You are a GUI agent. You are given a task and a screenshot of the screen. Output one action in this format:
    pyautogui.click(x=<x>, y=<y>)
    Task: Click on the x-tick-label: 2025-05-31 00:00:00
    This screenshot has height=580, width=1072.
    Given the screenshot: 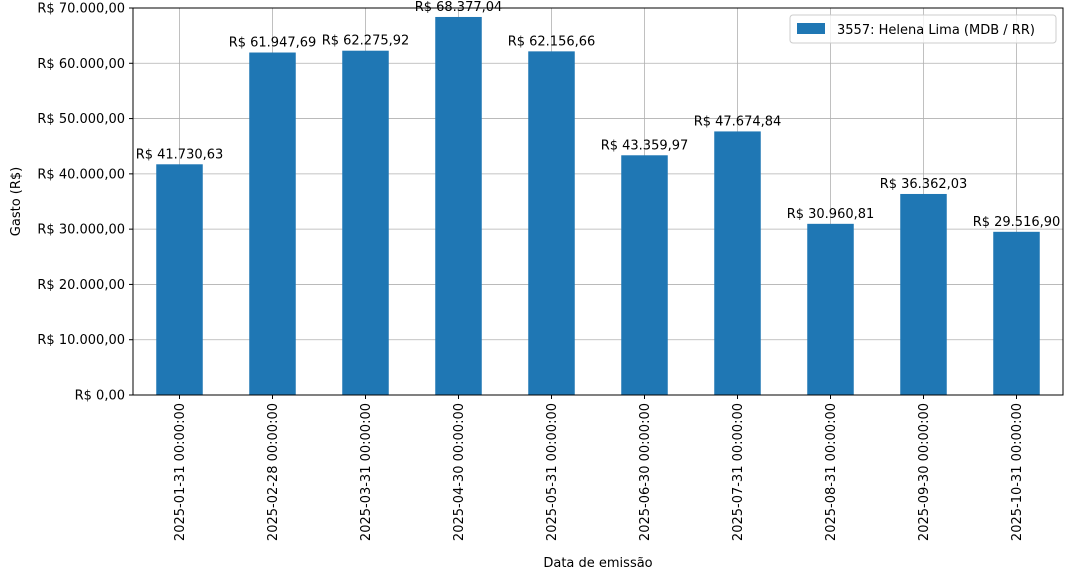 What is the action you would take?
    pyautogui.click(x=552, y=472)
    